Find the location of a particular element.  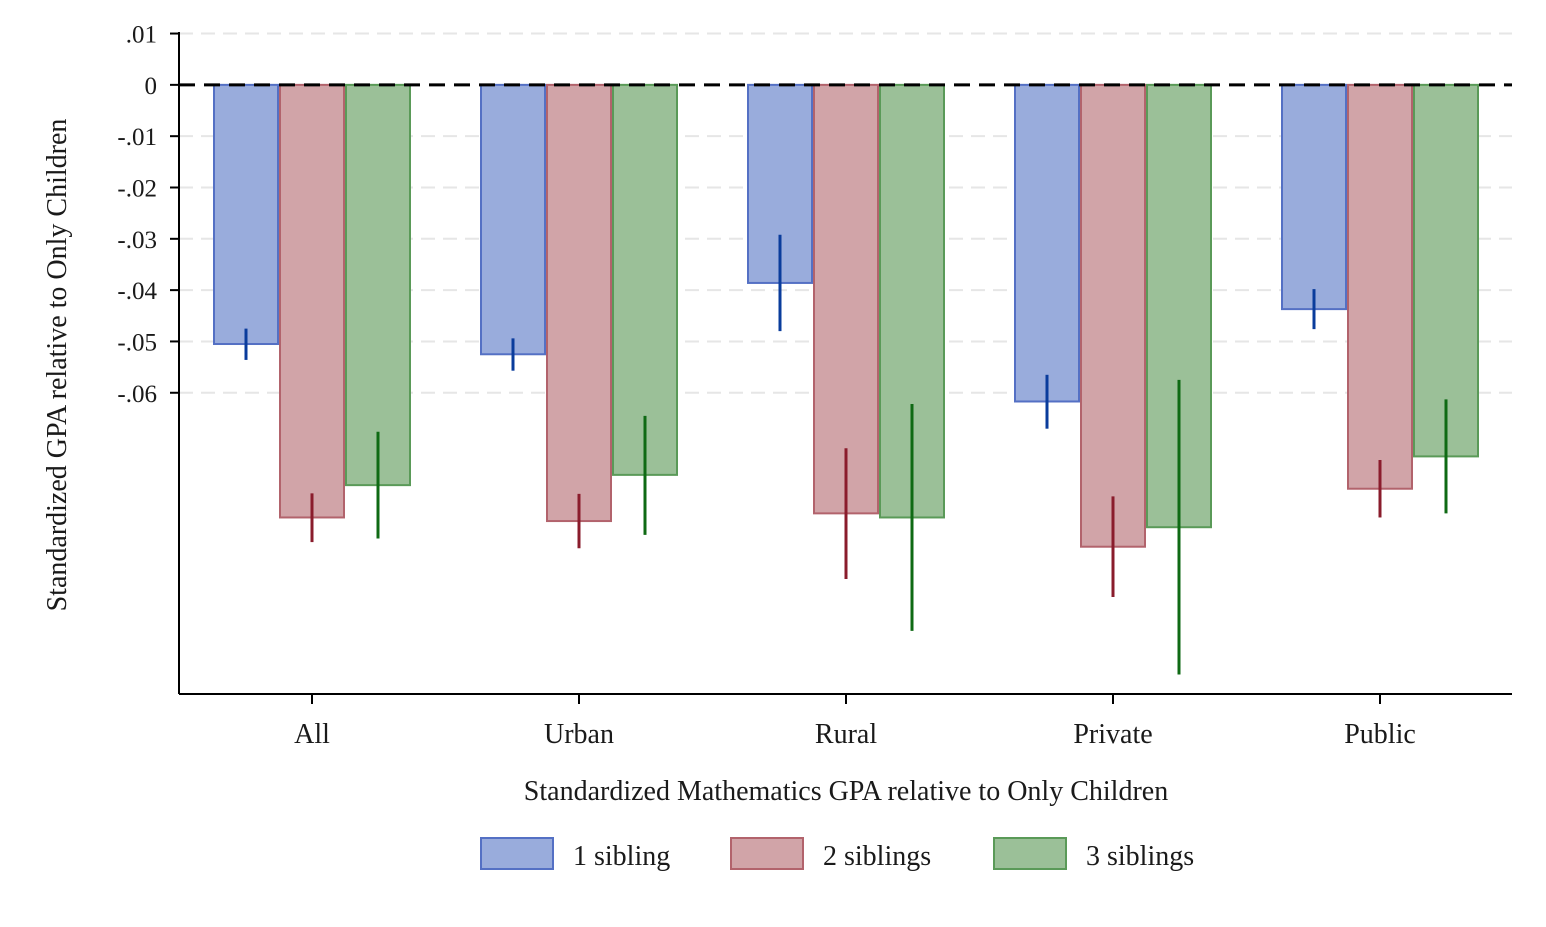

bar-1-sibling-private is located at coordinates (1047, 243).